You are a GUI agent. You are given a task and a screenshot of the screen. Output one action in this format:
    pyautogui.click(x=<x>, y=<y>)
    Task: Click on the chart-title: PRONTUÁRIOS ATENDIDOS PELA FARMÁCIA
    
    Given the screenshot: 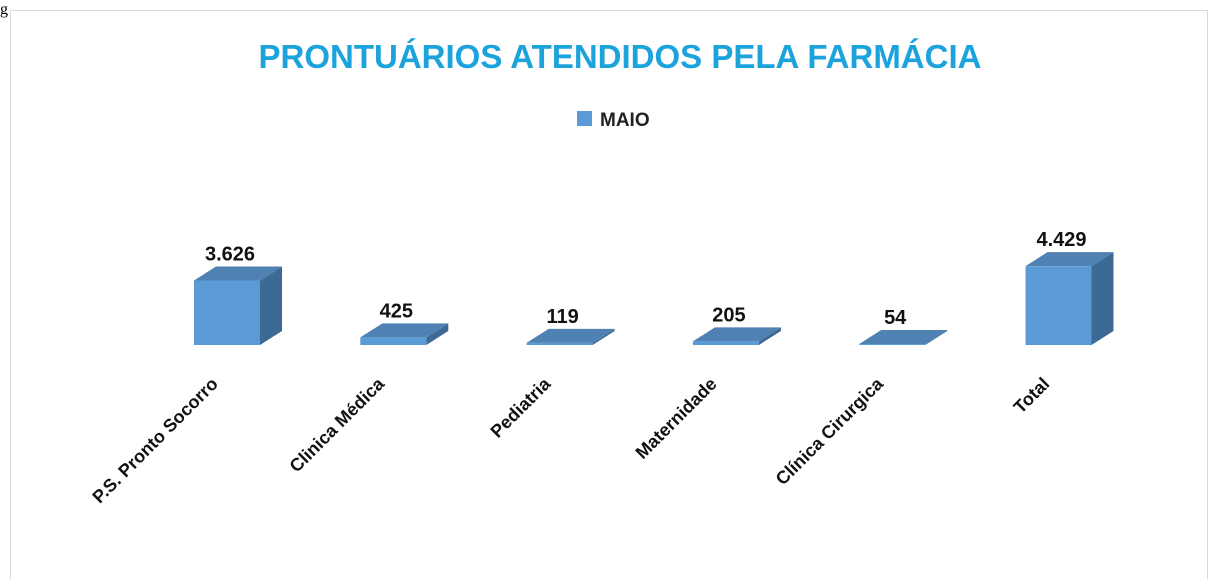 What is the action you would take?
    pyautogui.click(x=620, y=56)
    